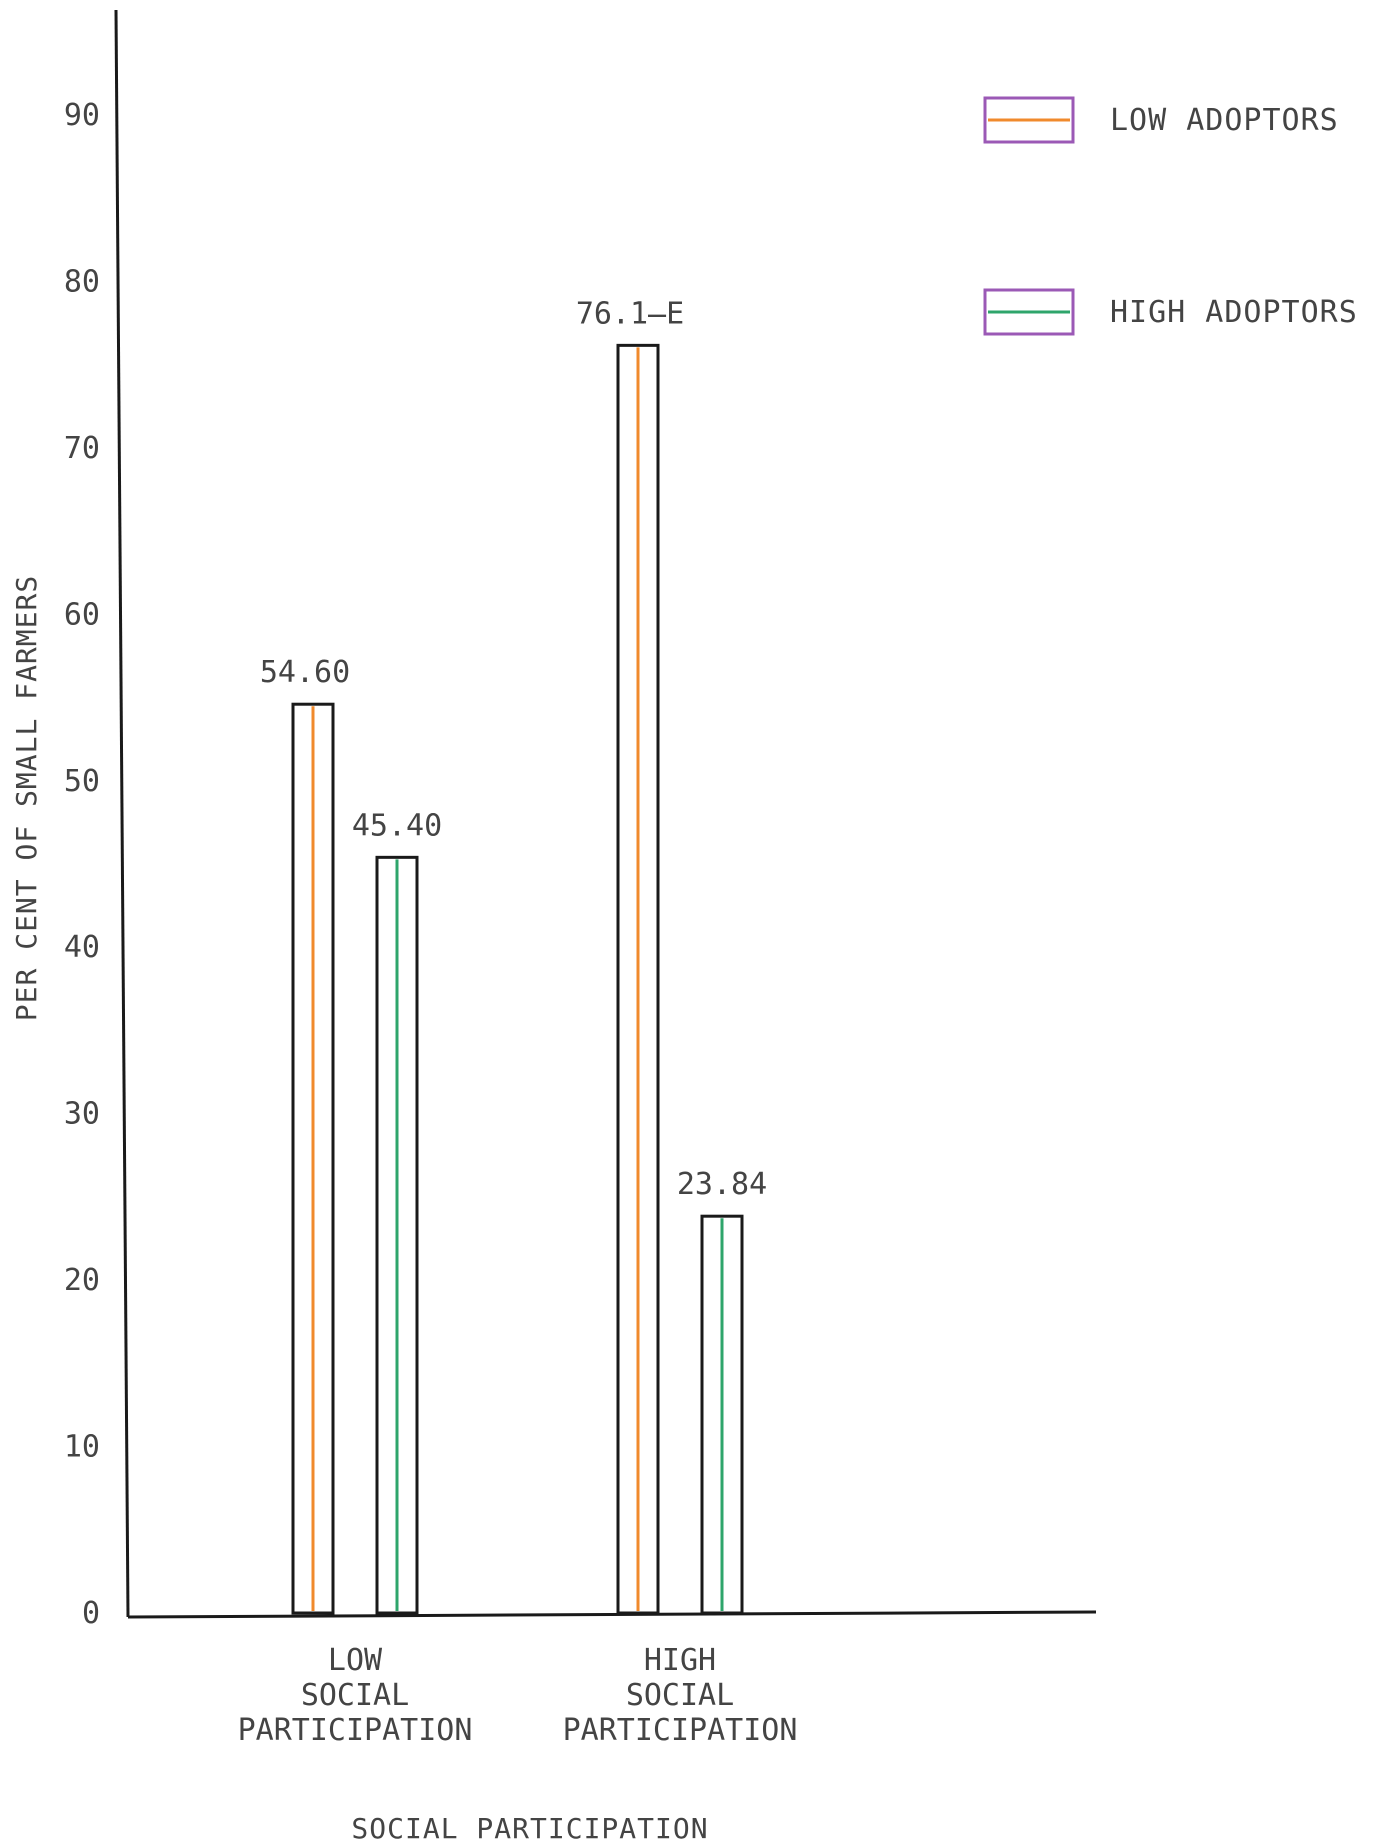 The width and height of the screenshot is (1399, 1846). I want to click on y-tick-label: 0, so click(91, 1613).